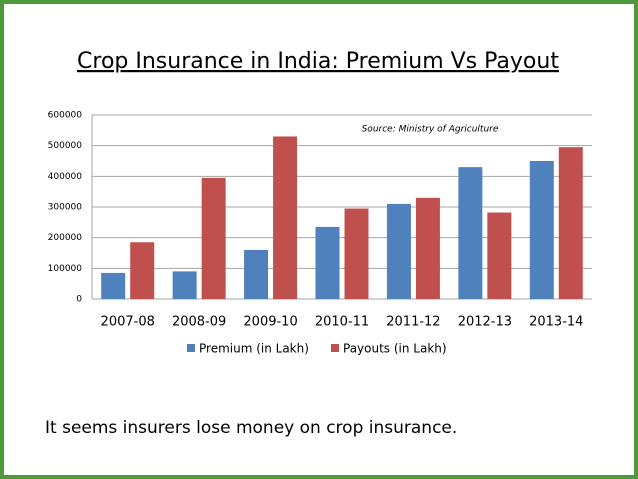  What do you see at coordinates (65, 208) in the screenshot?
I see `y-tick-label: 300000` at bounding box center [65, 208].